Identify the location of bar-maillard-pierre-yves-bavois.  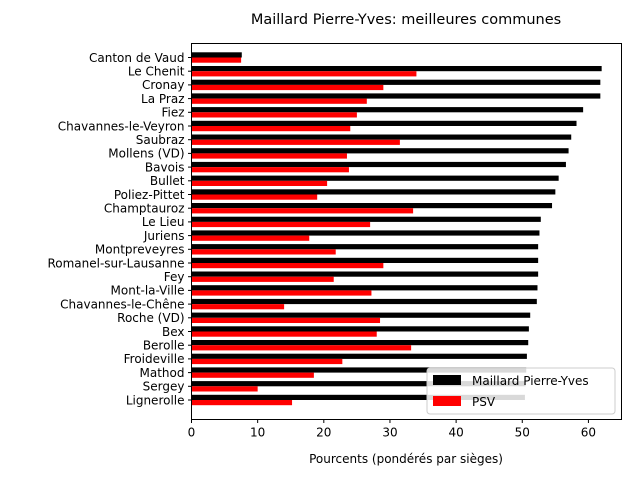
(378, 164).